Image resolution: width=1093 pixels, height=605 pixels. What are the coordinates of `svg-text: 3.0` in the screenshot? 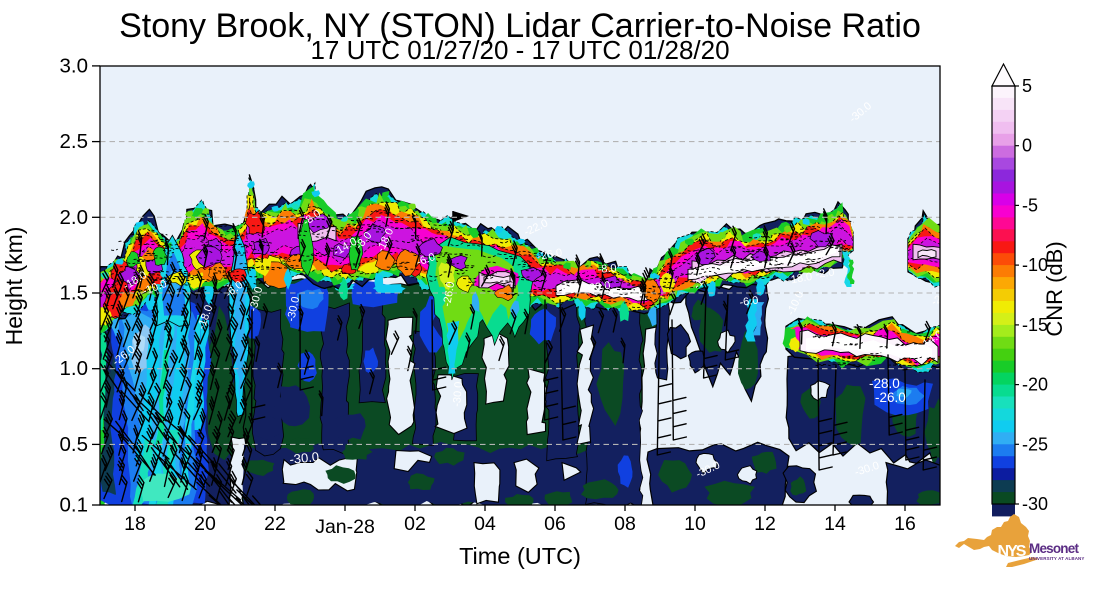 It's located at (74, 65).